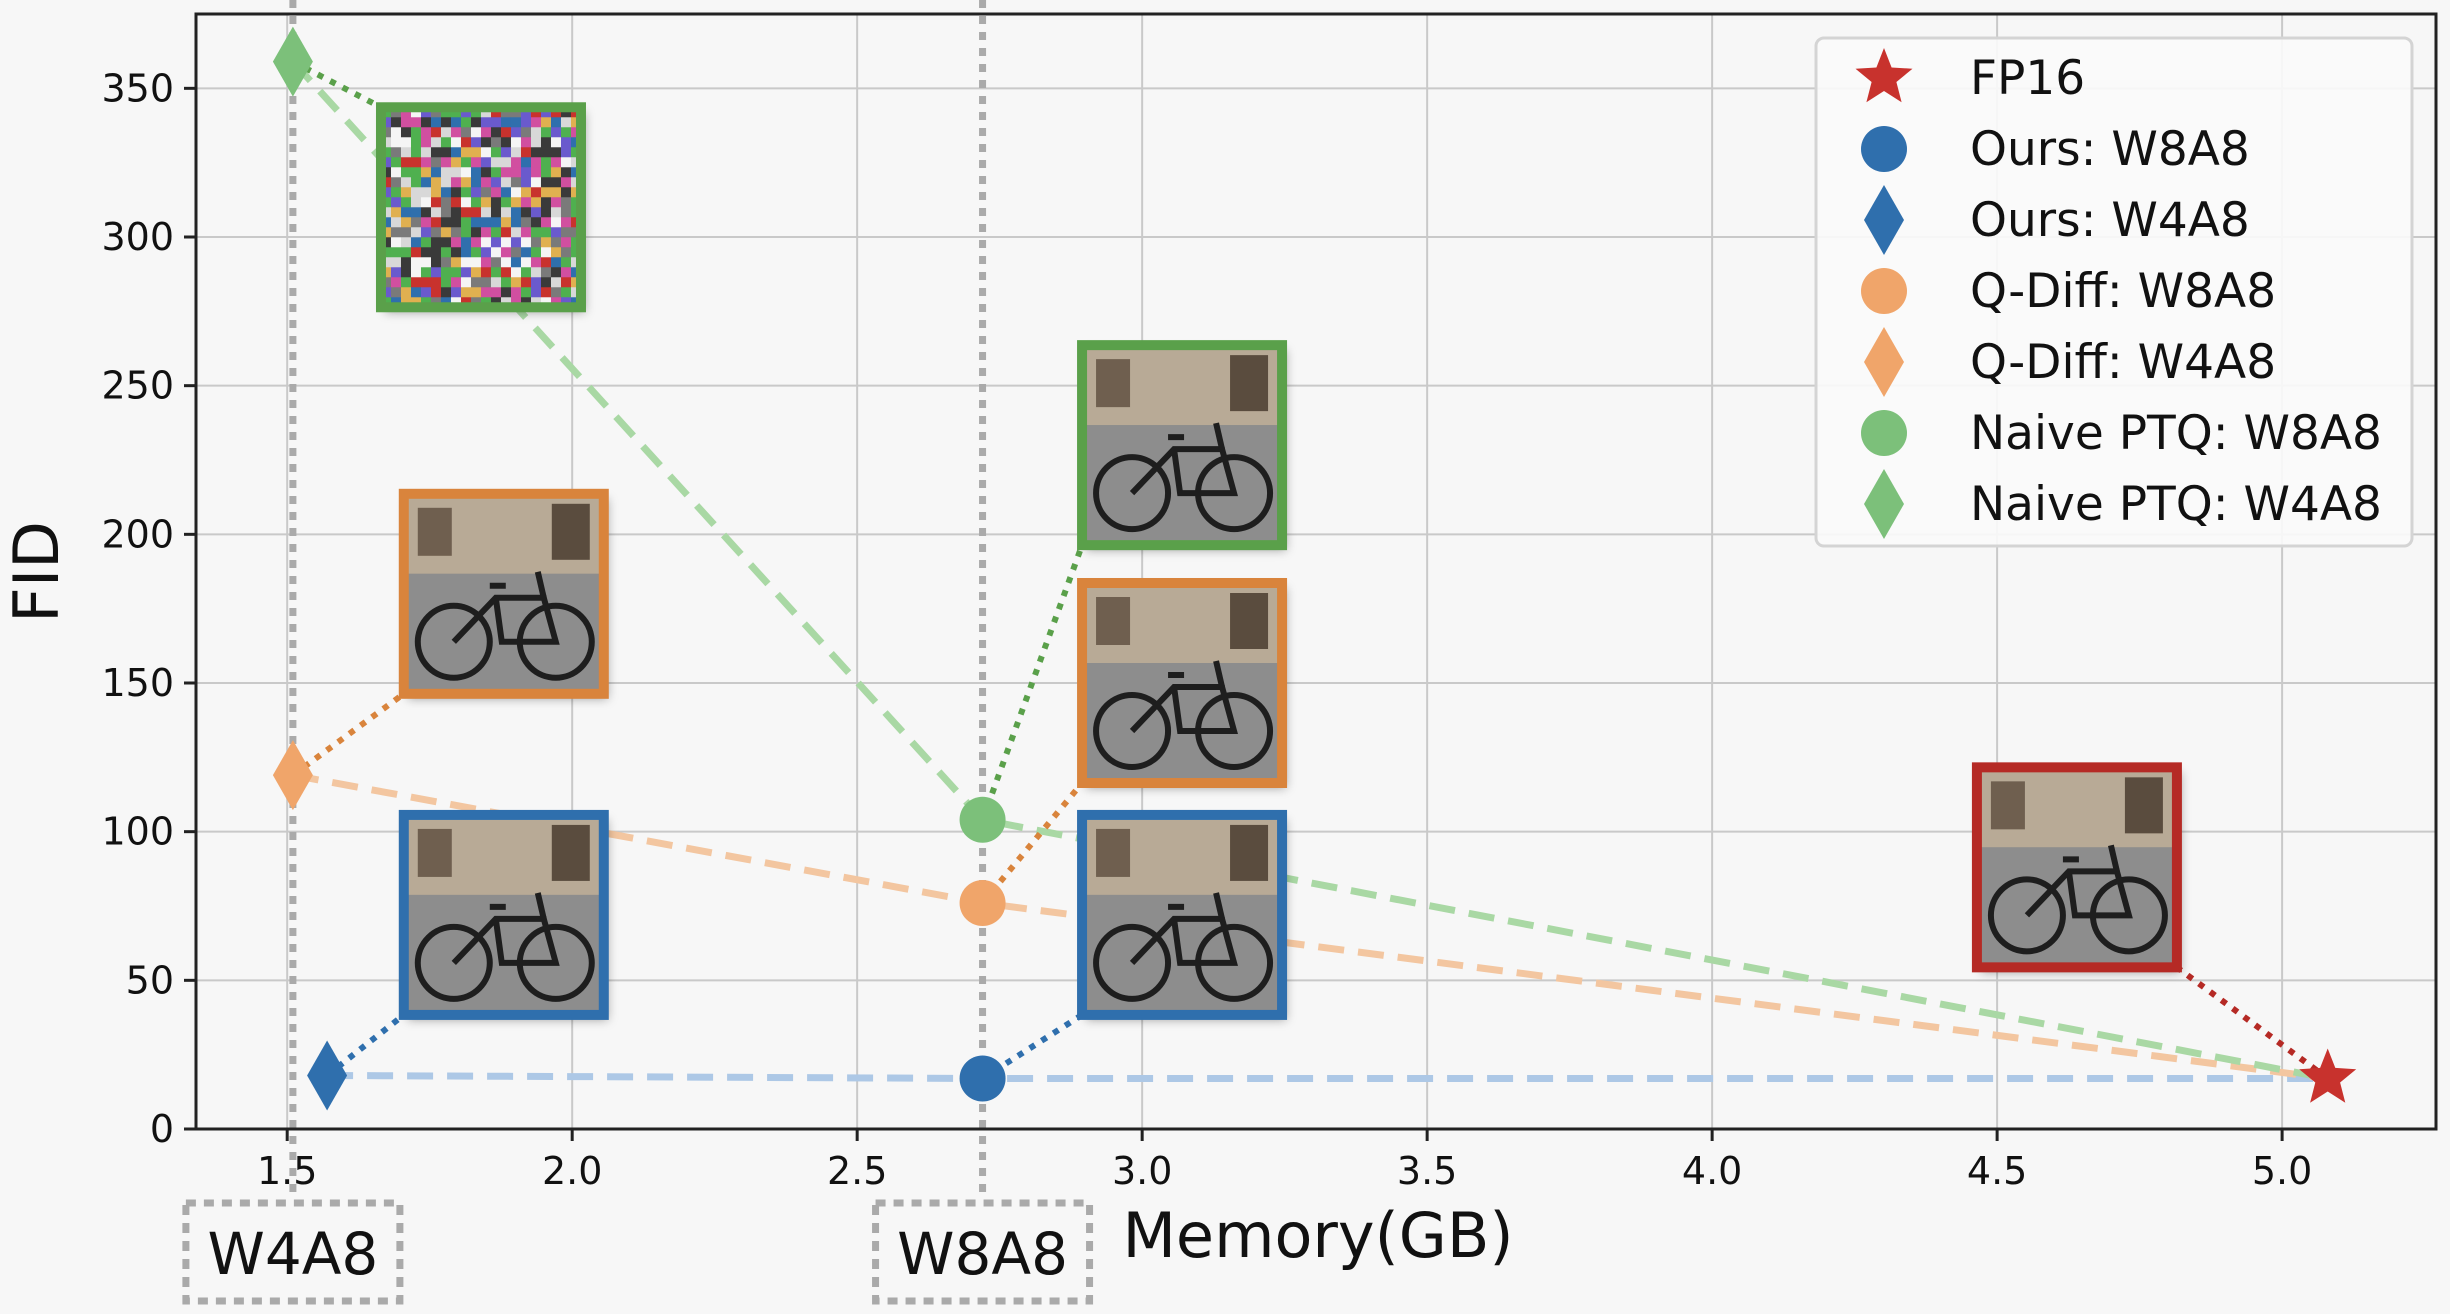 The height and width of the screenshot is (1314, 2450). I want to click on legend-label: Q-Diff: W4A8, so click(2123, 362).